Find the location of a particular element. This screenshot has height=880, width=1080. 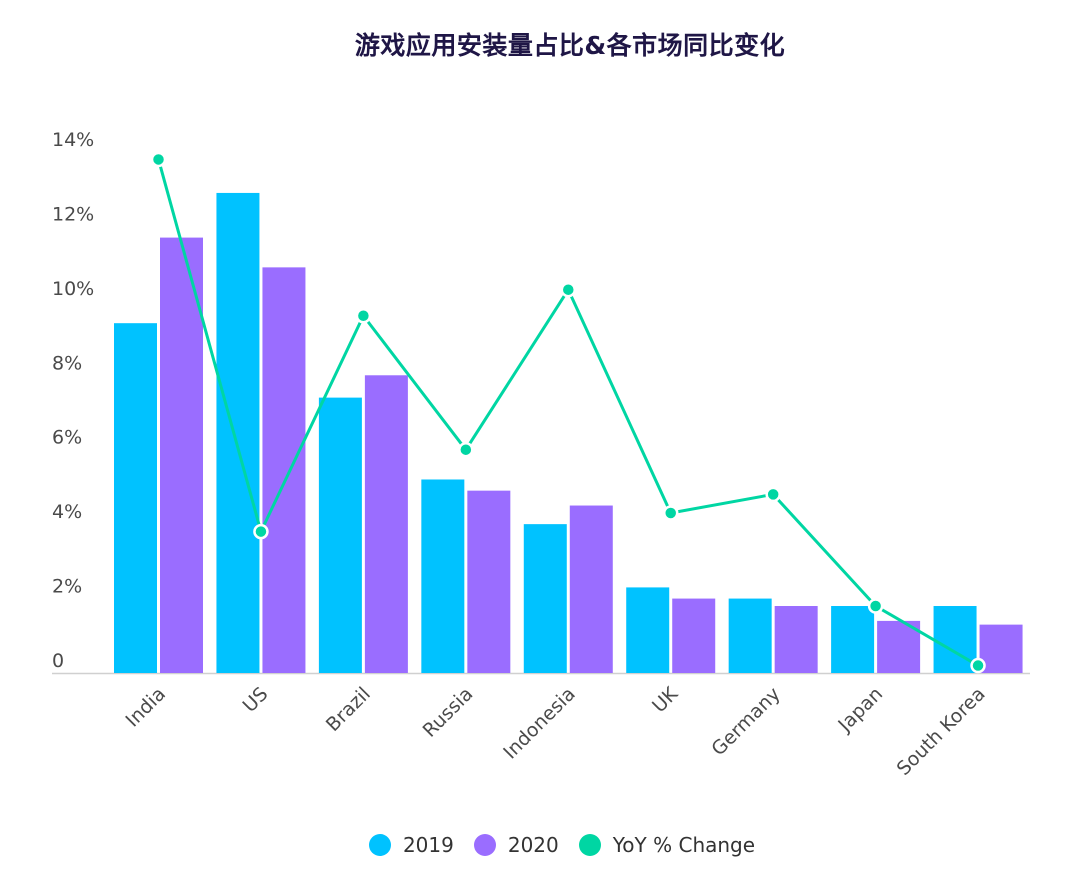

bar-2020-indonesia is located at coordinates (591, 589).